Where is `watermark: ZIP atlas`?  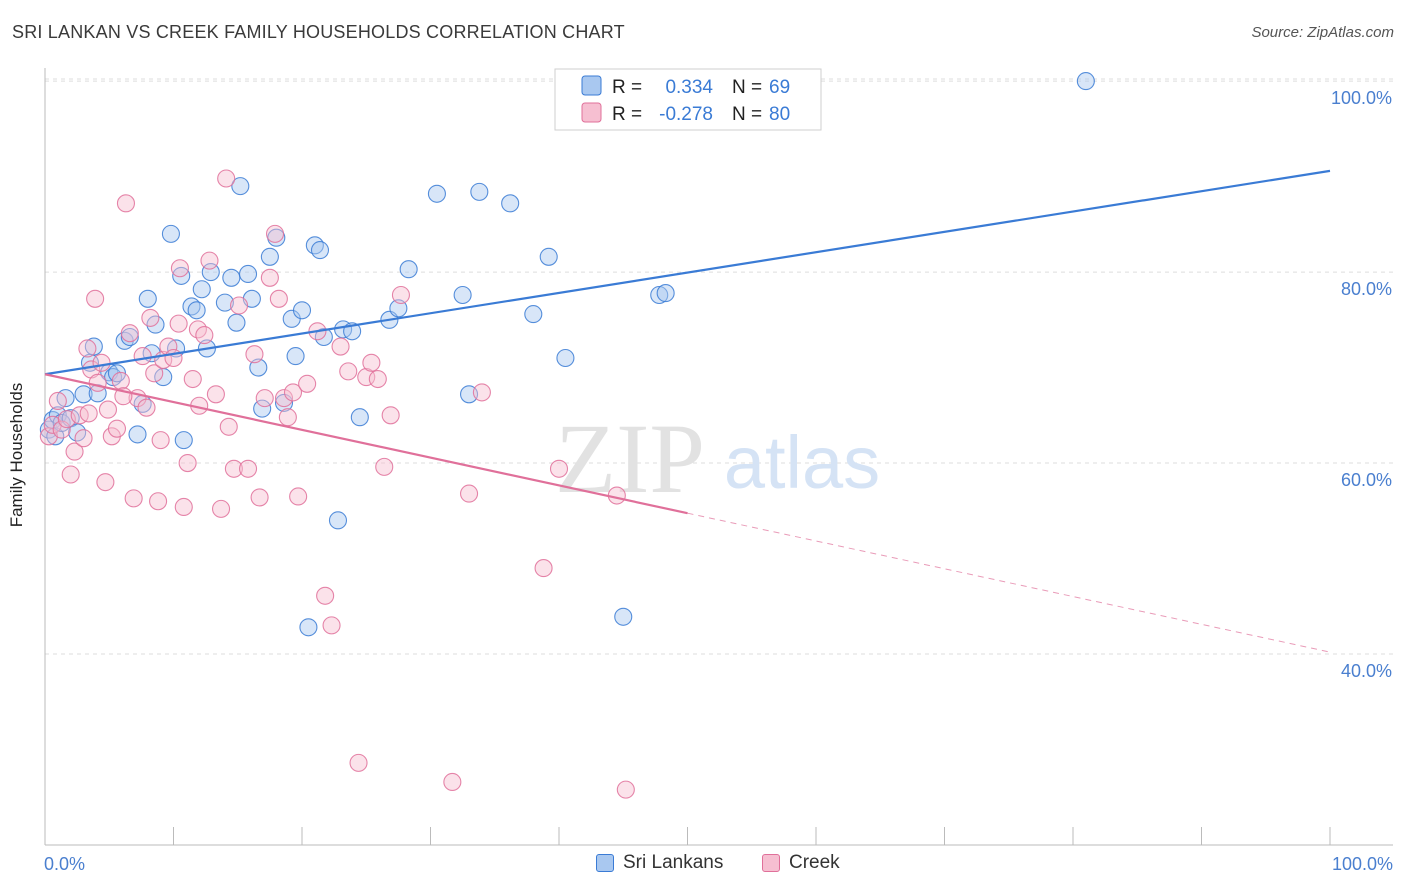 watermark: ZIP atlas is located at coordinates (717, 458).